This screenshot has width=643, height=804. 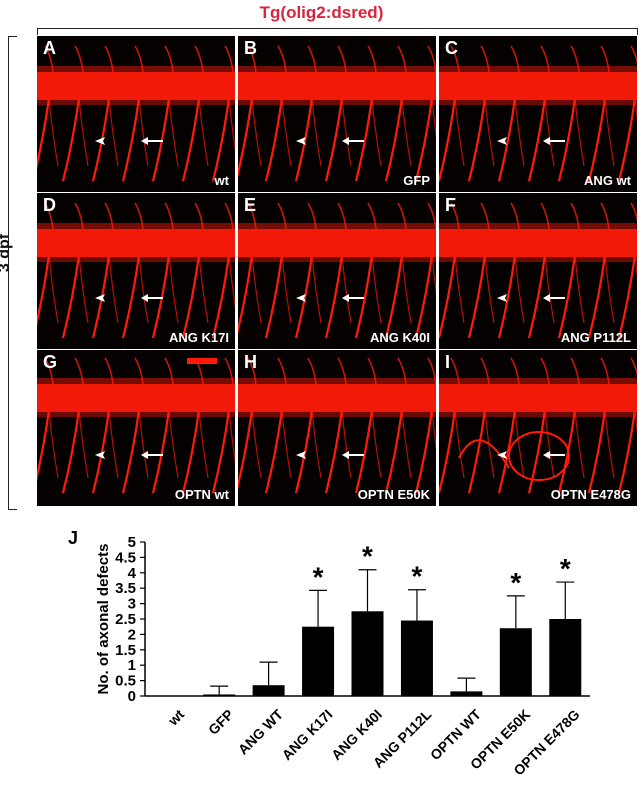 What do you see at coordinates (125, 588) in the screenshot?
I see `y-tick-label: 3.5` at bounding box center [125, 588].